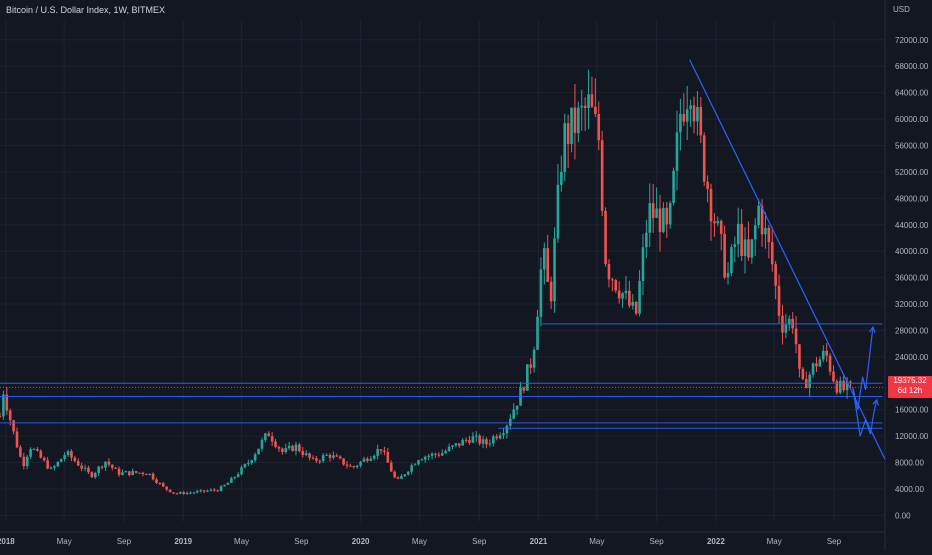 The width and height of the screenshot is (932, 555). What do you see at coordinates (912, 146) in the screenshot?
I see `y-tick-label: 56000.00` at bounding box center [912, 146].